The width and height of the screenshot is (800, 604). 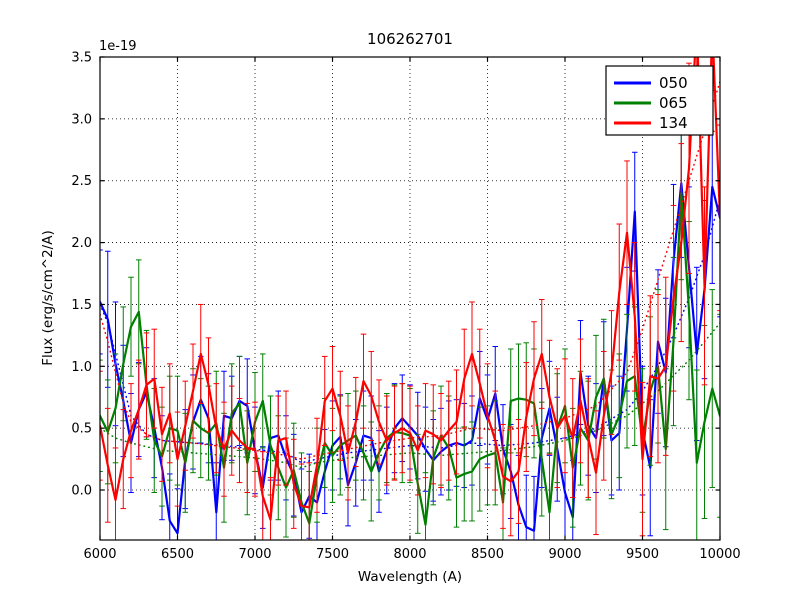 What do you see at coordinates (642, 554) in the screenshot?
I see `x-tick-label: 9500` at bounding box center [642, 554].